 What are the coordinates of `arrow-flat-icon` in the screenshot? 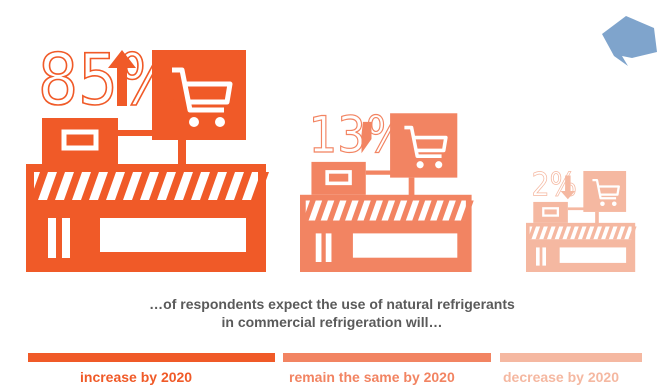 It's located at (366, 137).